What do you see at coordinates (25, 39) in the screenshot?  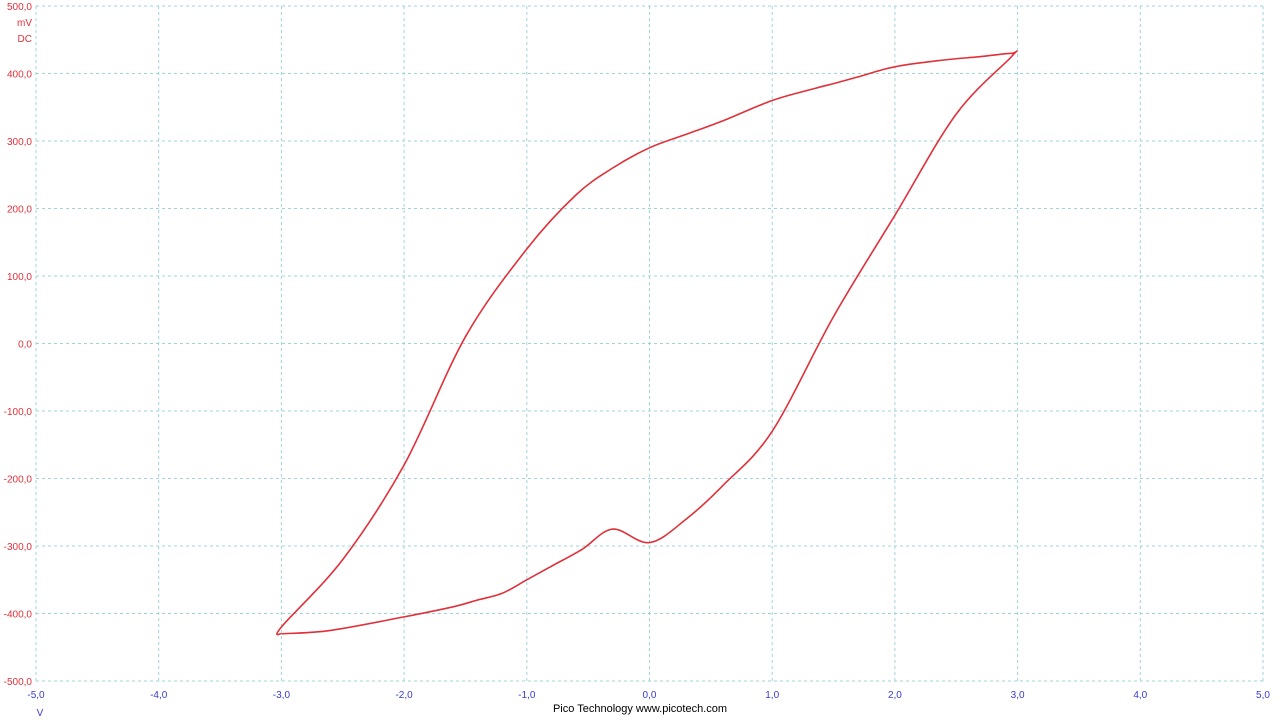 I see `y-axis-coupling-label: DC` at bounding box center [25, 39].